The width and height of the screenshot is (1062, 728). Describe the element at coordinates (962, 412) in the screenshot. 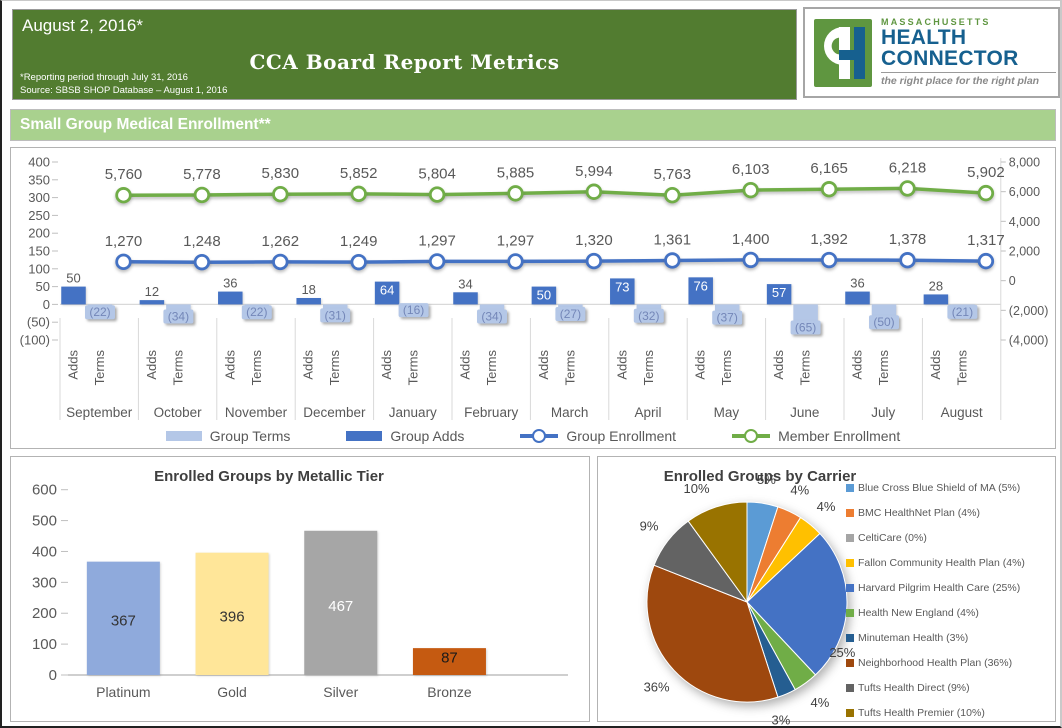

I see `month-label: August` at that location.